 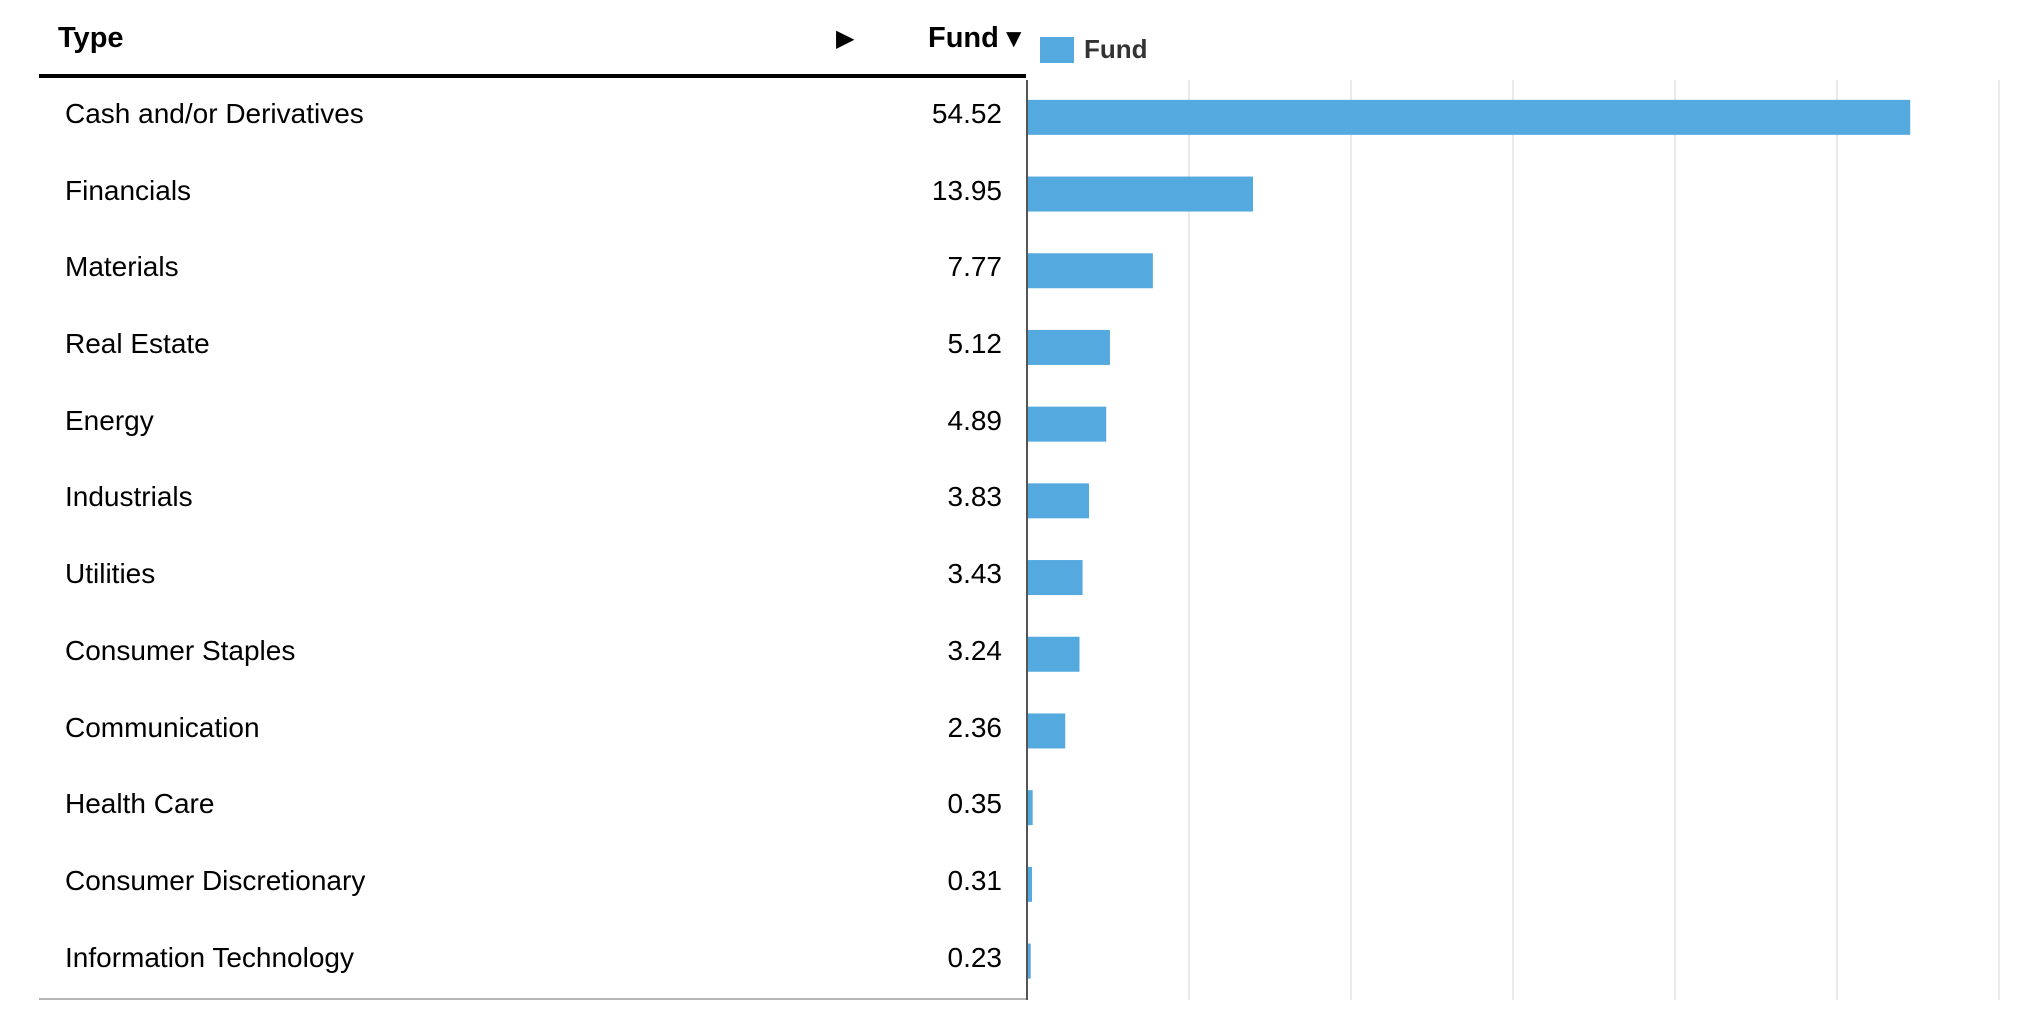 I want to click on bar-consumer-discretionary, so click(x=1030, y=884).